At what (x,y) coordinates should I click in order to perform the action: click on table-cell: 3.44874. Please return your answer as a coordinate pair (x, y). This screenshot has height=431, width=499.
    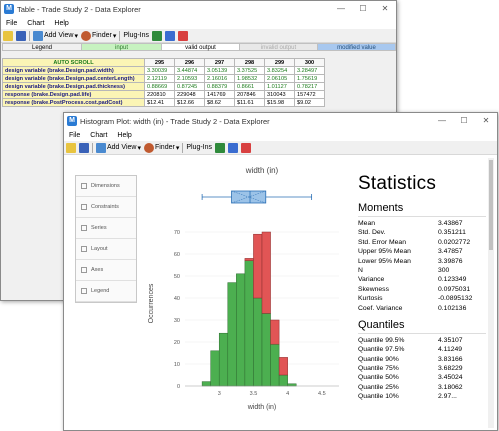
    Looking at the image, I should click on (189, 70).